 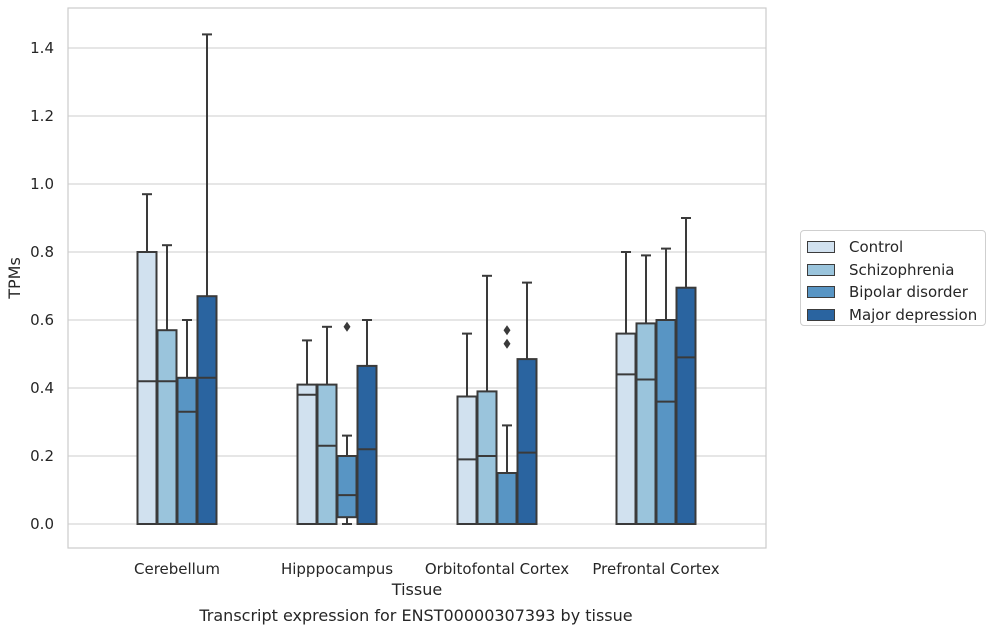 I want to click on y-tick-label: 1.4, so click(x=42, y=48).